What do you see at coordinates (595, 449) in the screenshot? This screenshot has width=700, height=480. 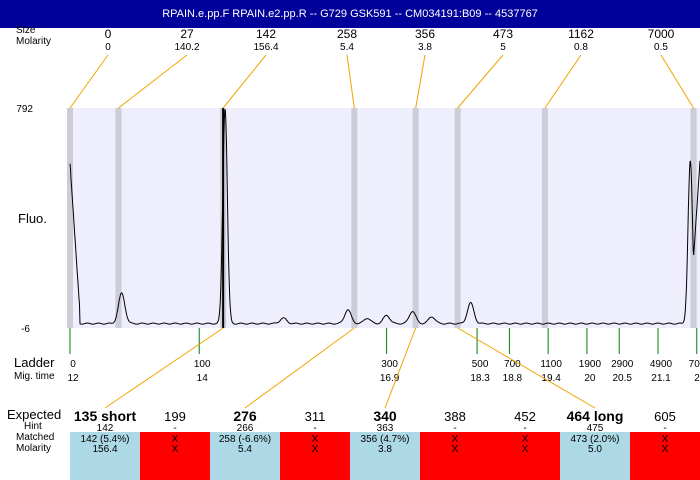 I see `matched-molarity: 5.0` at bounding box center [595, 449].